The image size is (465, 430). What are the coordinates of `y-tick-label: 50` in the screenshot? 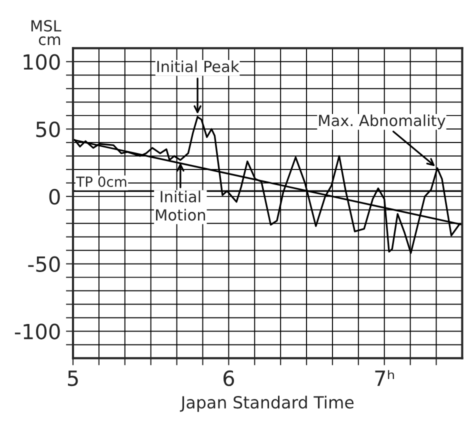 It's located at (48, 129).